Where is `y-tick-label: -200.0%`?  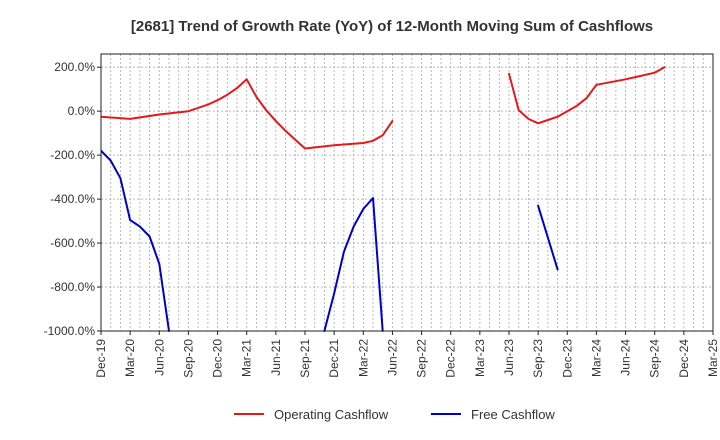 y-tick-label: -200.0% is located at coordinates (72, 155).